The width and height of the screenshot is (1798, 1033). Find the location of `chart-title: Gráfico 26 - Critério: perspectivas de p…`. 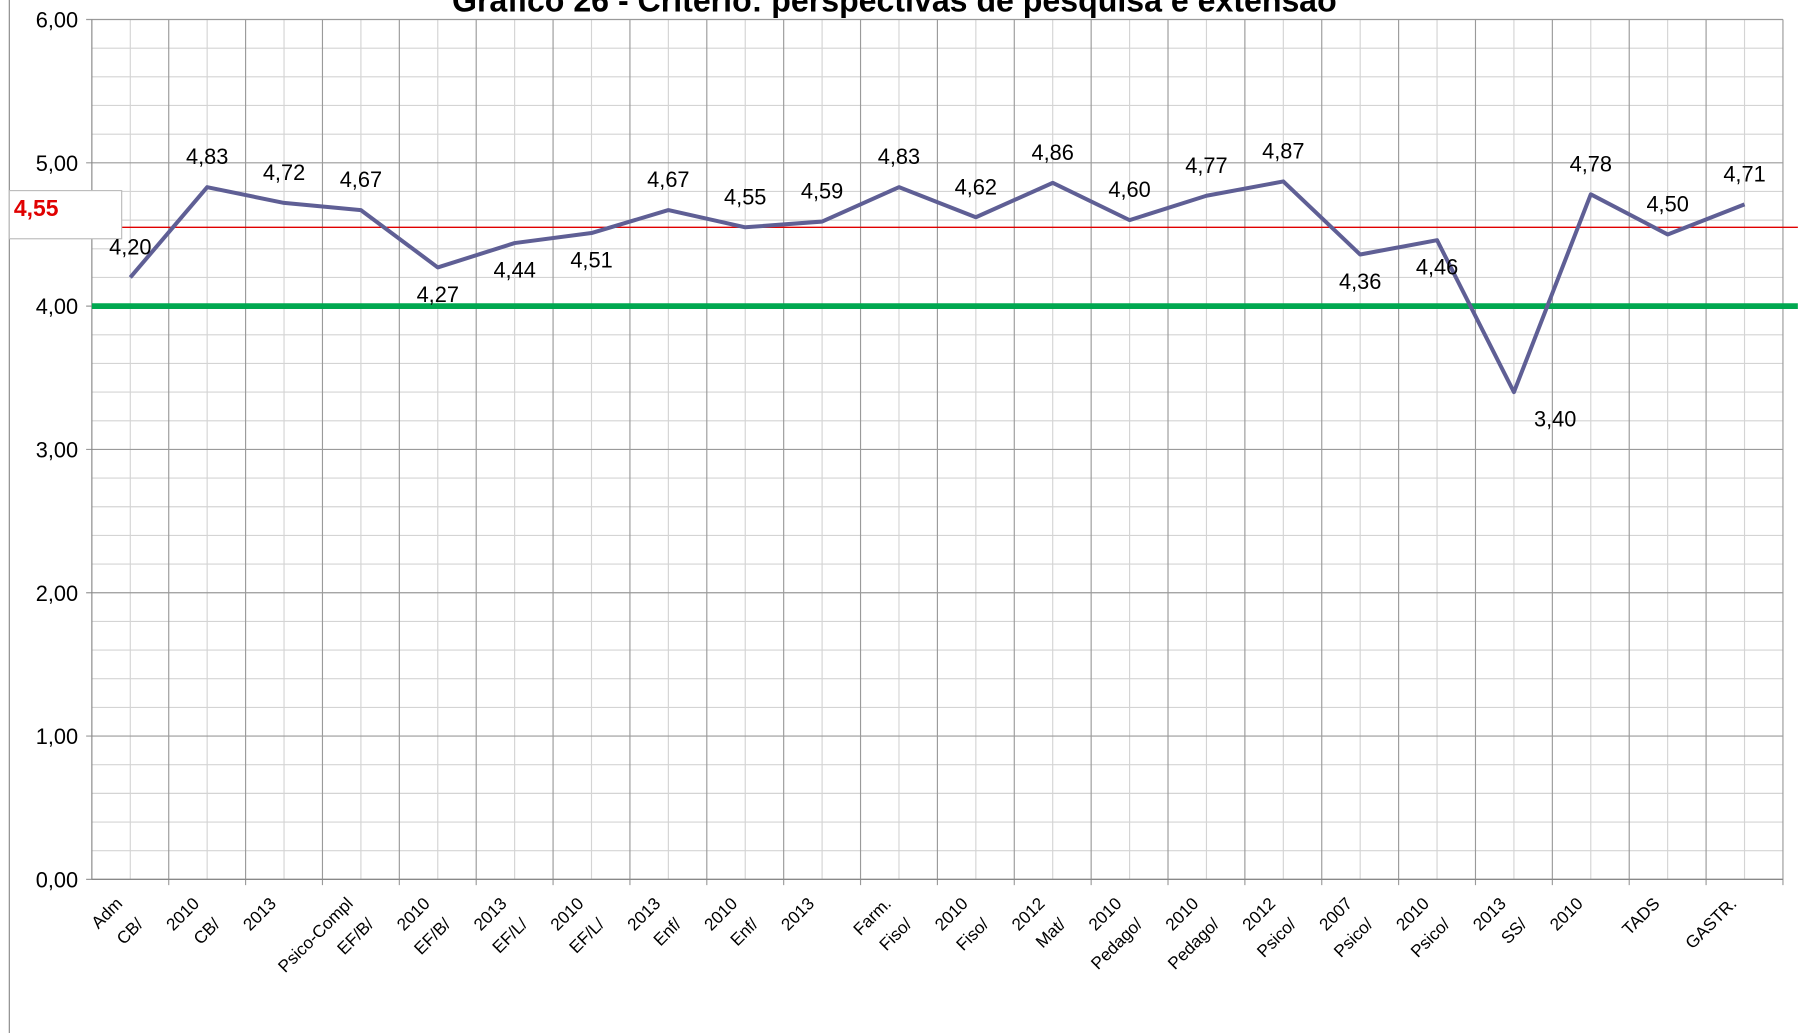

chart-title: Gráfico 26 - Critério: perspectivas de p… is located at coordinates (894, 9).